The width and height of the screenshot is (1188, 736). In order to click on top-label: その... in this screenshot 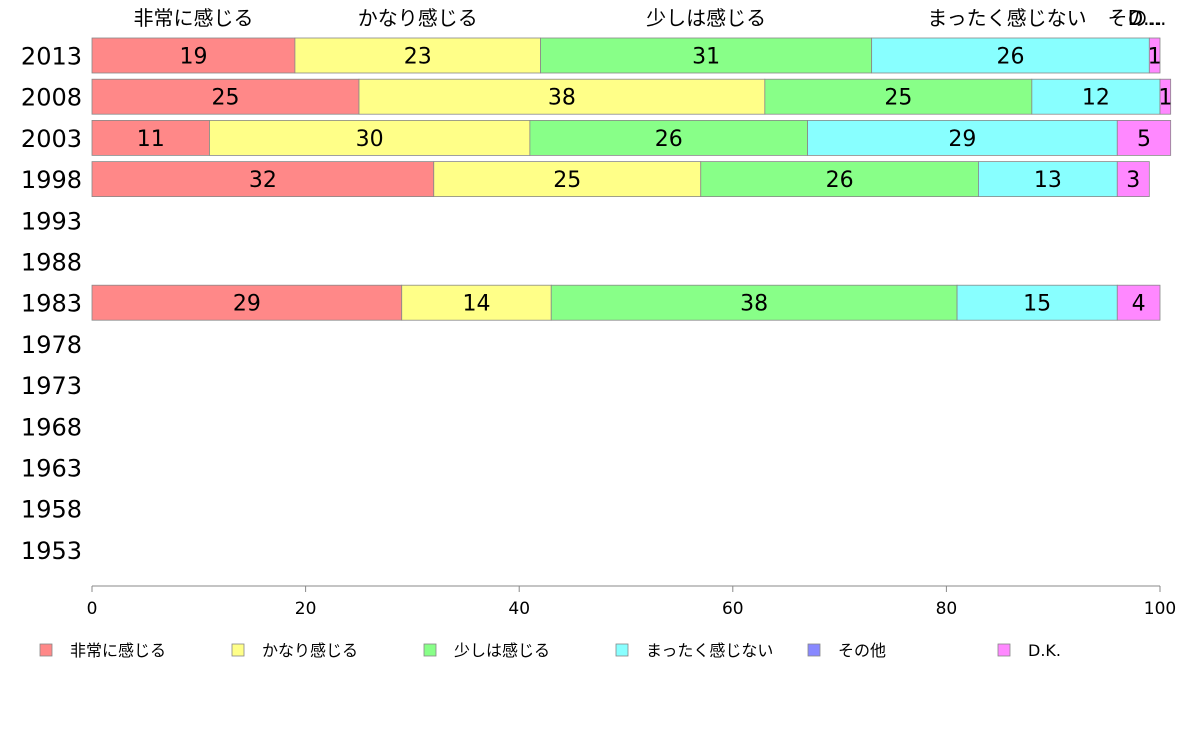, I will do `click(1136, 18)`.